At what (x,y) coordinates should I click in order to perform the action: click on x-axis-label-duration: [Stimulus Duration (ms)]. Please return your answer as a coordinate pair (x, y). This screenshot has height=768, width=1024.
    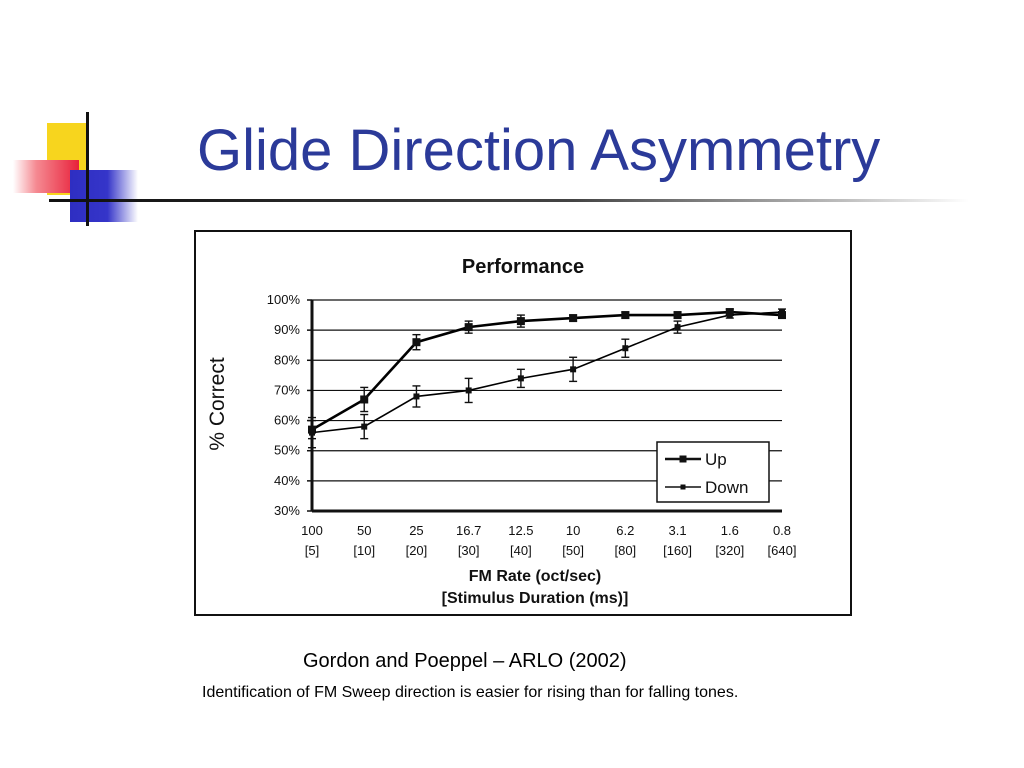
    Looking at the image, I should click on (535, 598).